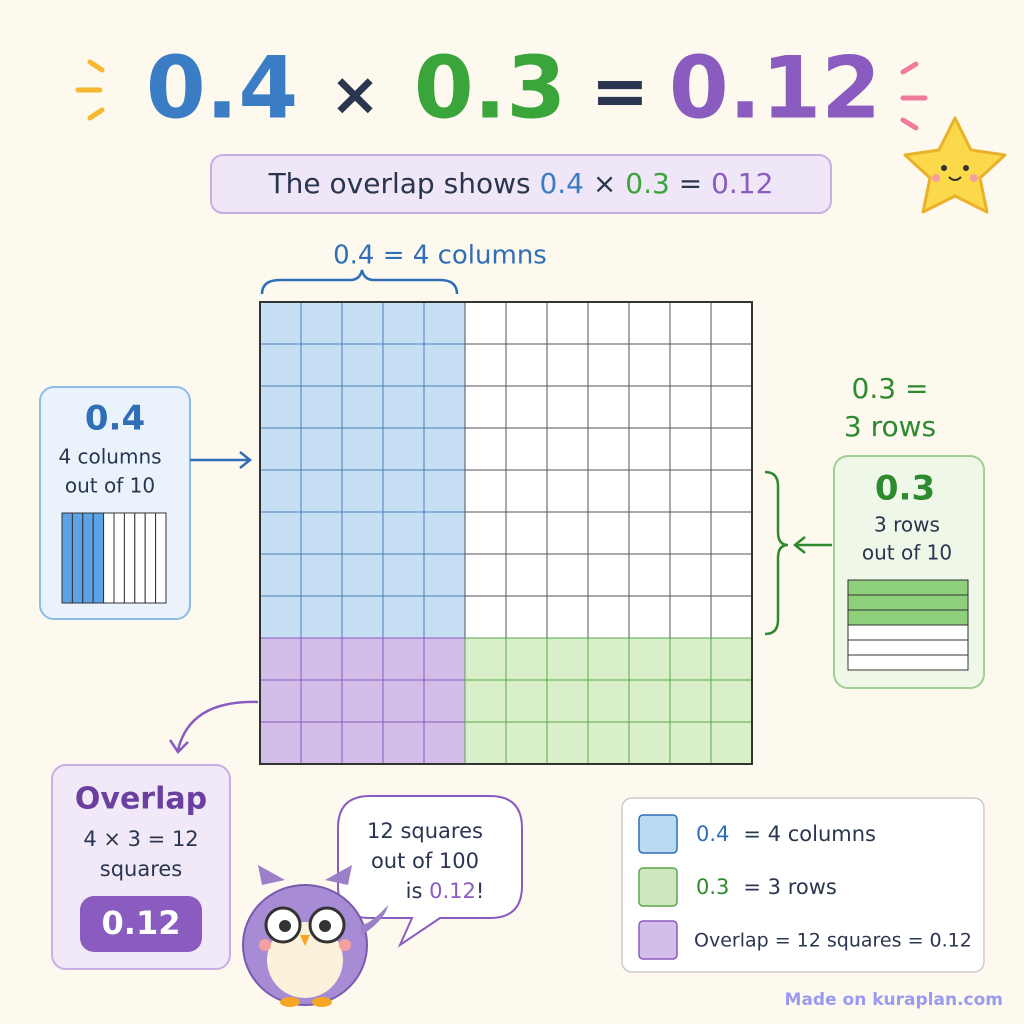 Image resolution: width=1024 pixels, height=1024 pixels. Describe the element at coordinates (417, 891) in the screenshot. I see `speech-is: is` at that location.